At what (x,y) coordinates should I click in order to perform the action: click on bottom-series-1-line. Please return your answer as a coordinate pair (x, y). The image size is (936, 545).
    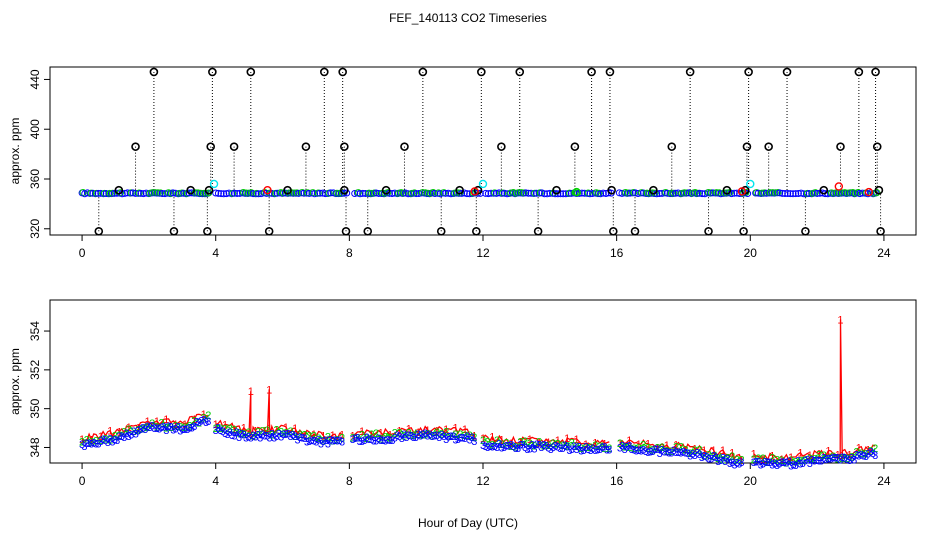
    Looking at the image, I should click on (546, 440).